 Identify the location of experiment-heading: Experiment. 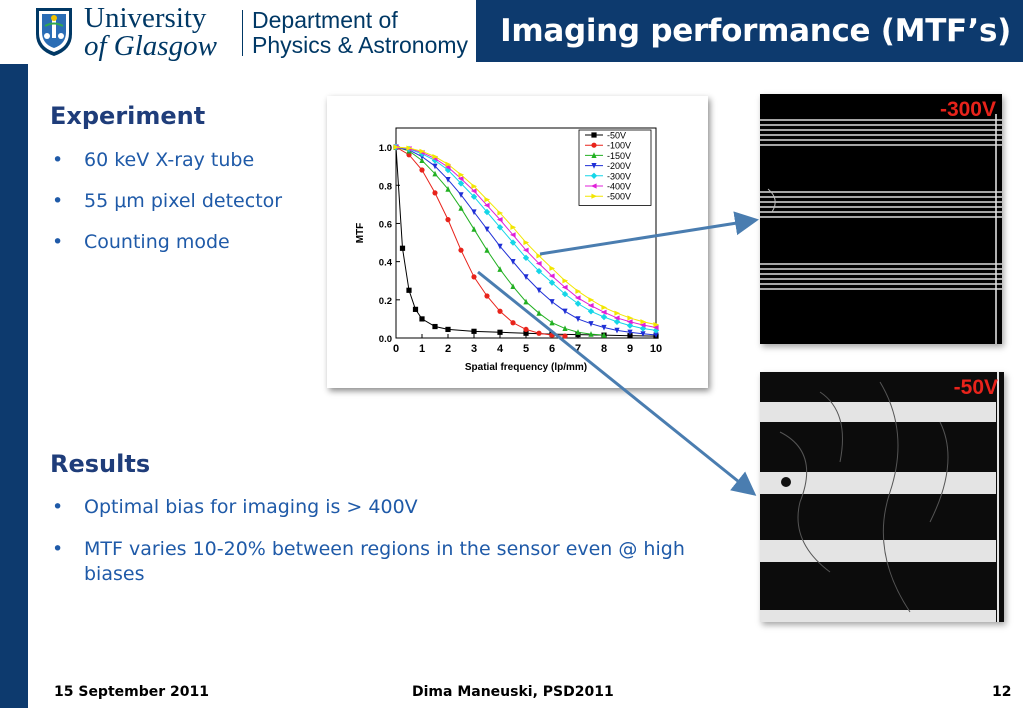
(128, 116).